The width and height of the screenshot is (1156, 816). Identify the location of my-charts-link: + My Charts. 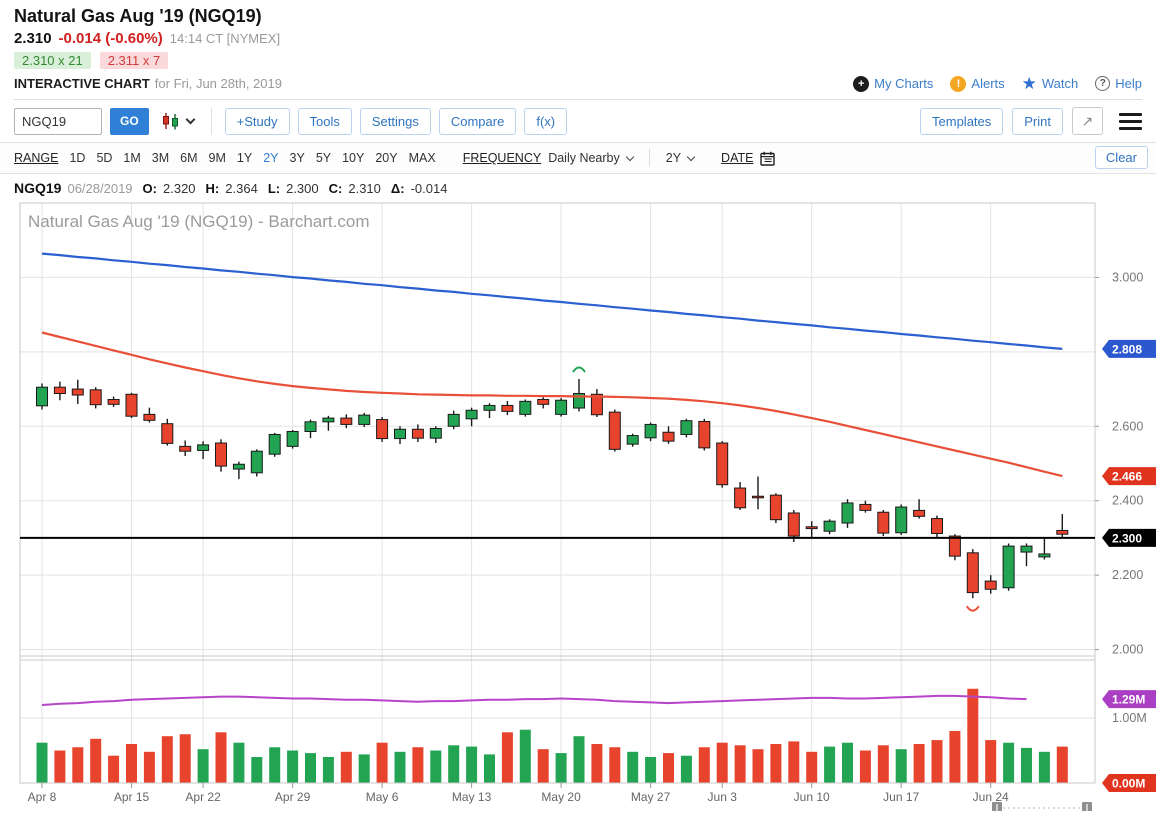
(893, 83).